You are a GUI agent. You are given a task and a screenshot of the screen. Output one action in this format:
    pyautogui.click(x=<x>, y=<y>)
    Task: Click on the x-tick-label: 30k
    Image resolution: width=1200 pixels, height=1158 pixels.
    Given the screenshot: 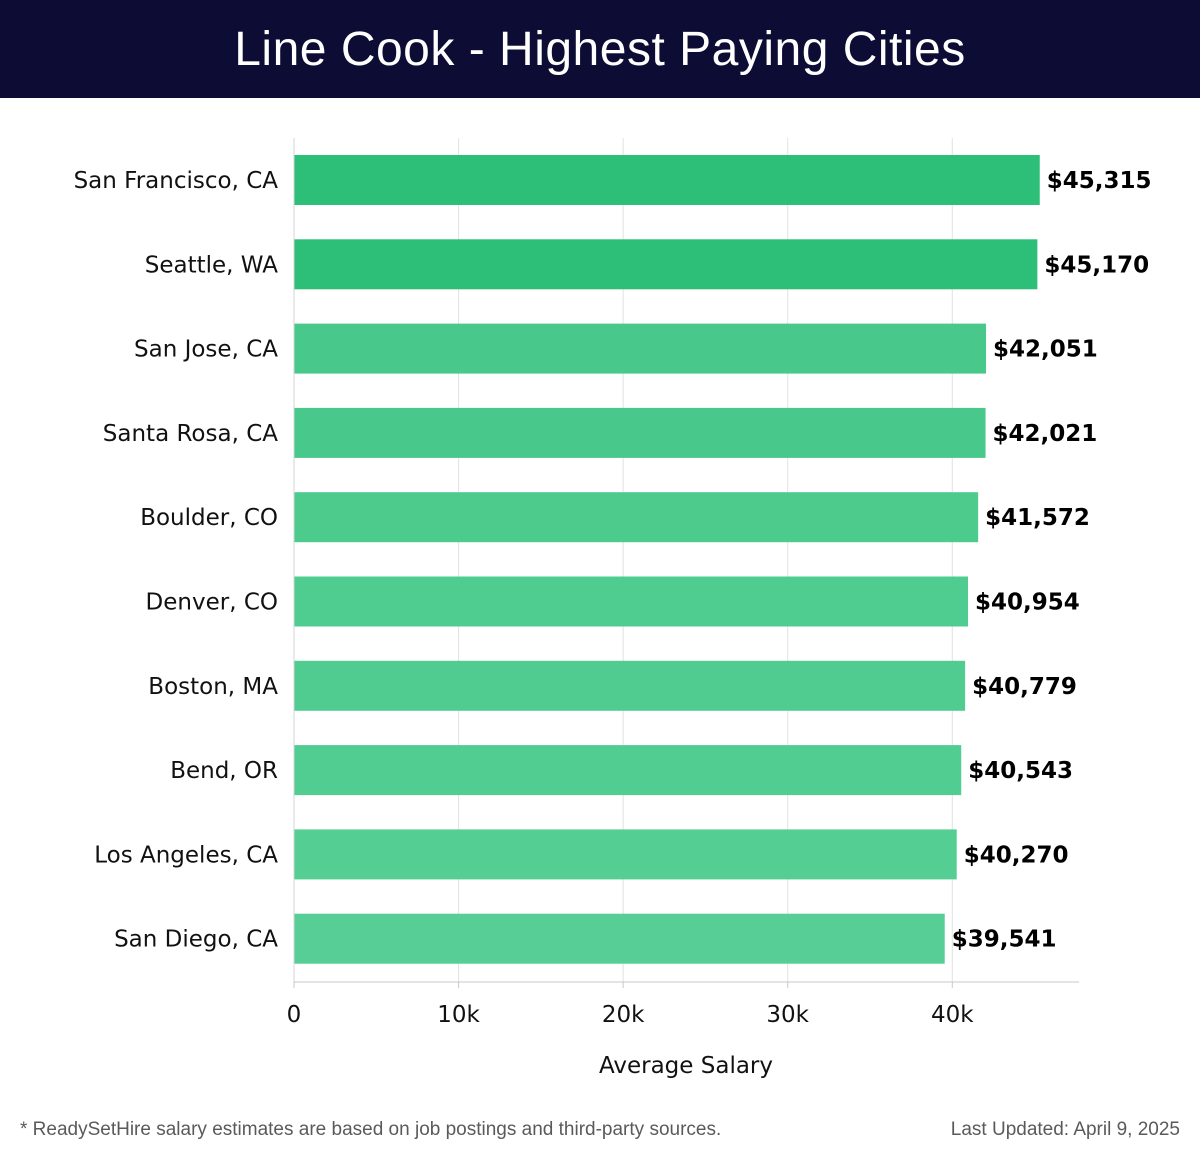 What is the action you would take?
    pyautogui.click(x=787, y=1015)
    